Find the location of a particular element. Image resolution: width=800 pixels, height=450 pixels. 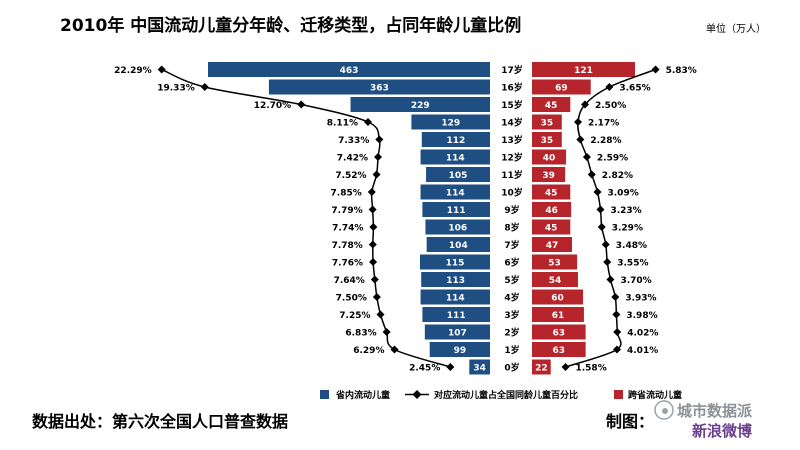

bar-inter-value-2: 45 is located at coordinates (551, 106).